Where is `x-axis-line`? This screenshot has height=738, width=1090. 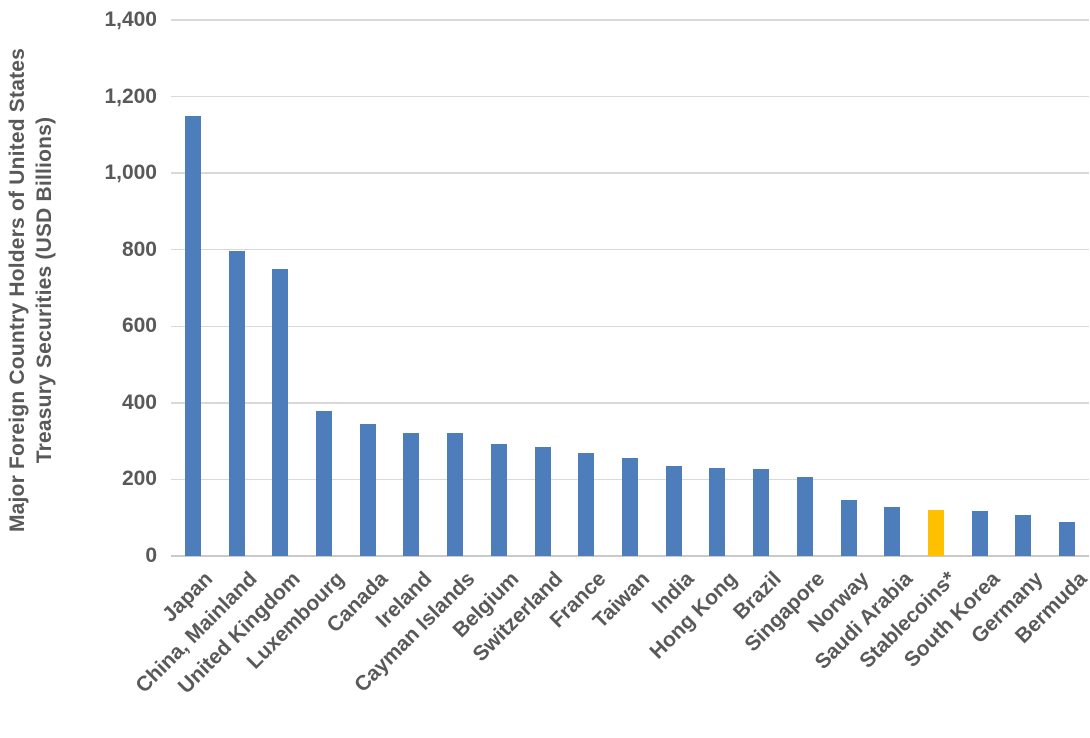 x-axis-line is located at coordinates (630, 556).